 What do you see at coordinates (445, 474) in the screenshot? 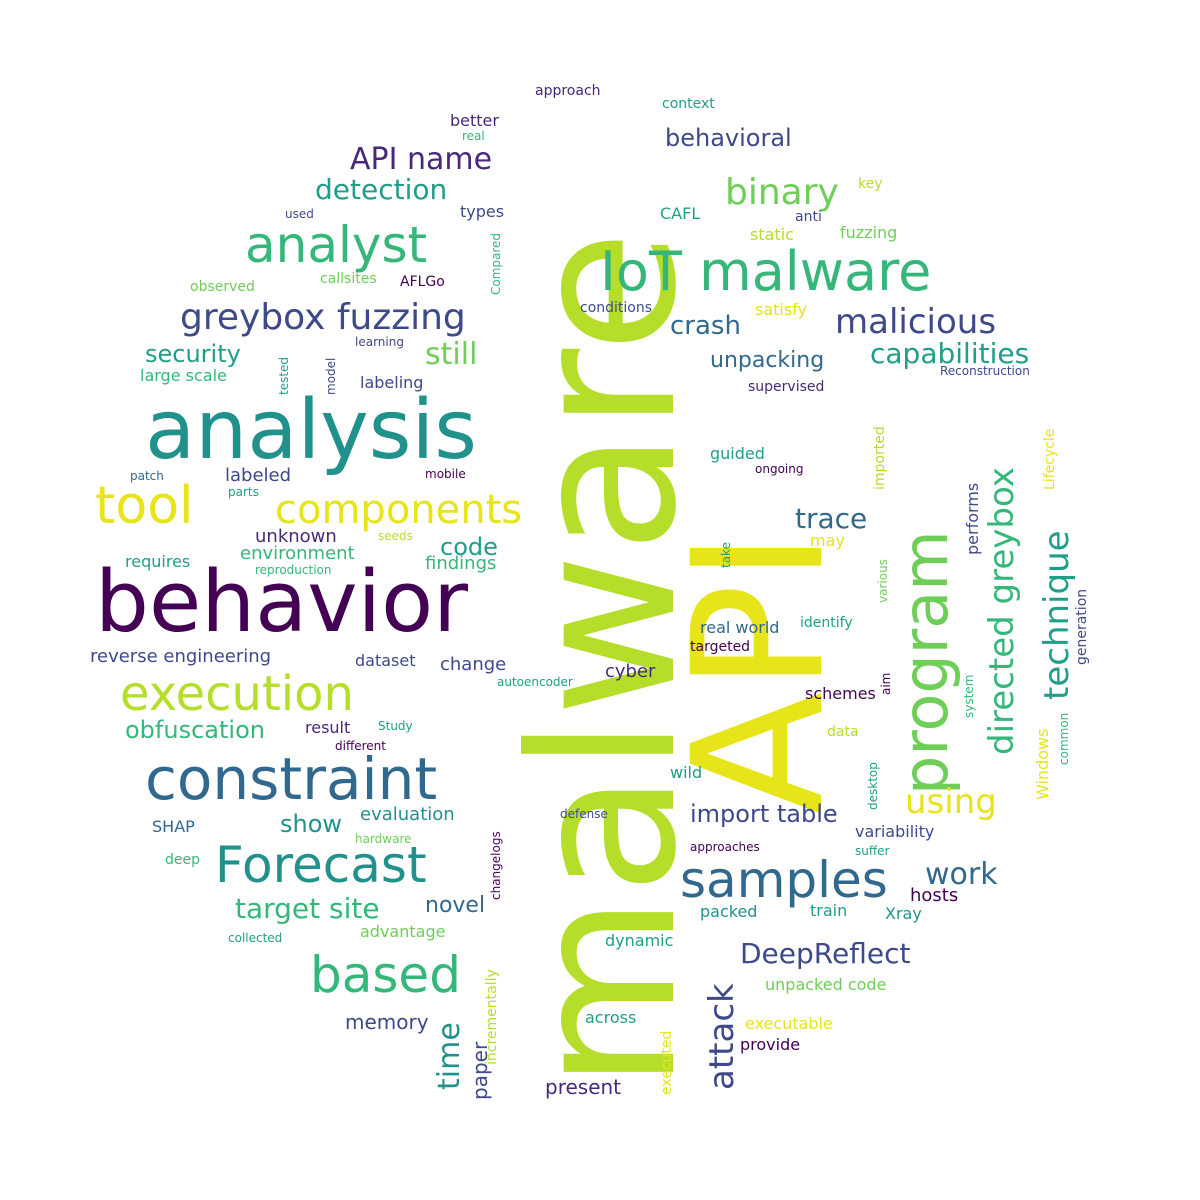
I see `word-cloud-term: mobile` at bounding box center [445, 474].